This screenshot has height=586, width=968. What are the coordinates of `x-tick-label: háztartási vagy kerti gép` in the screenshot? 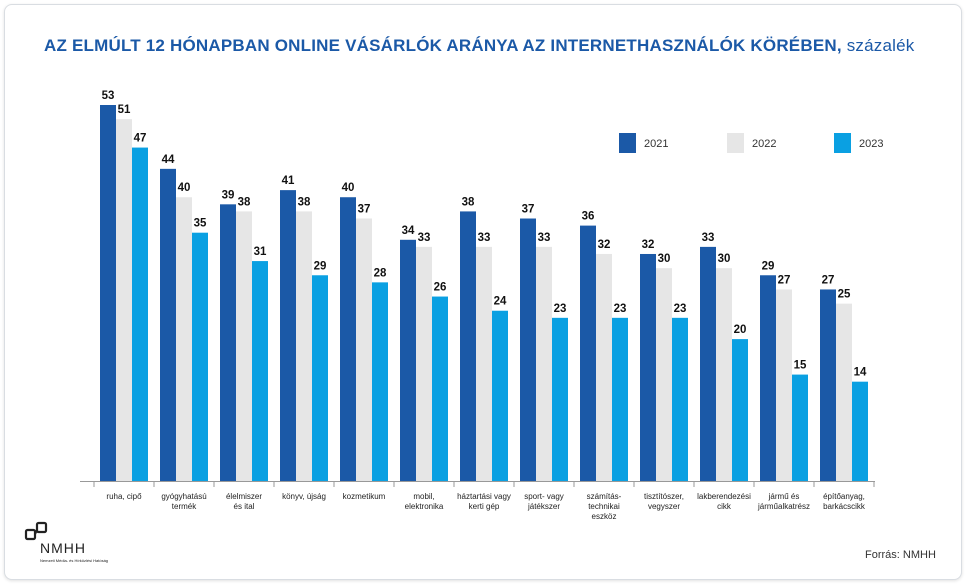 It's located at (484, 501).